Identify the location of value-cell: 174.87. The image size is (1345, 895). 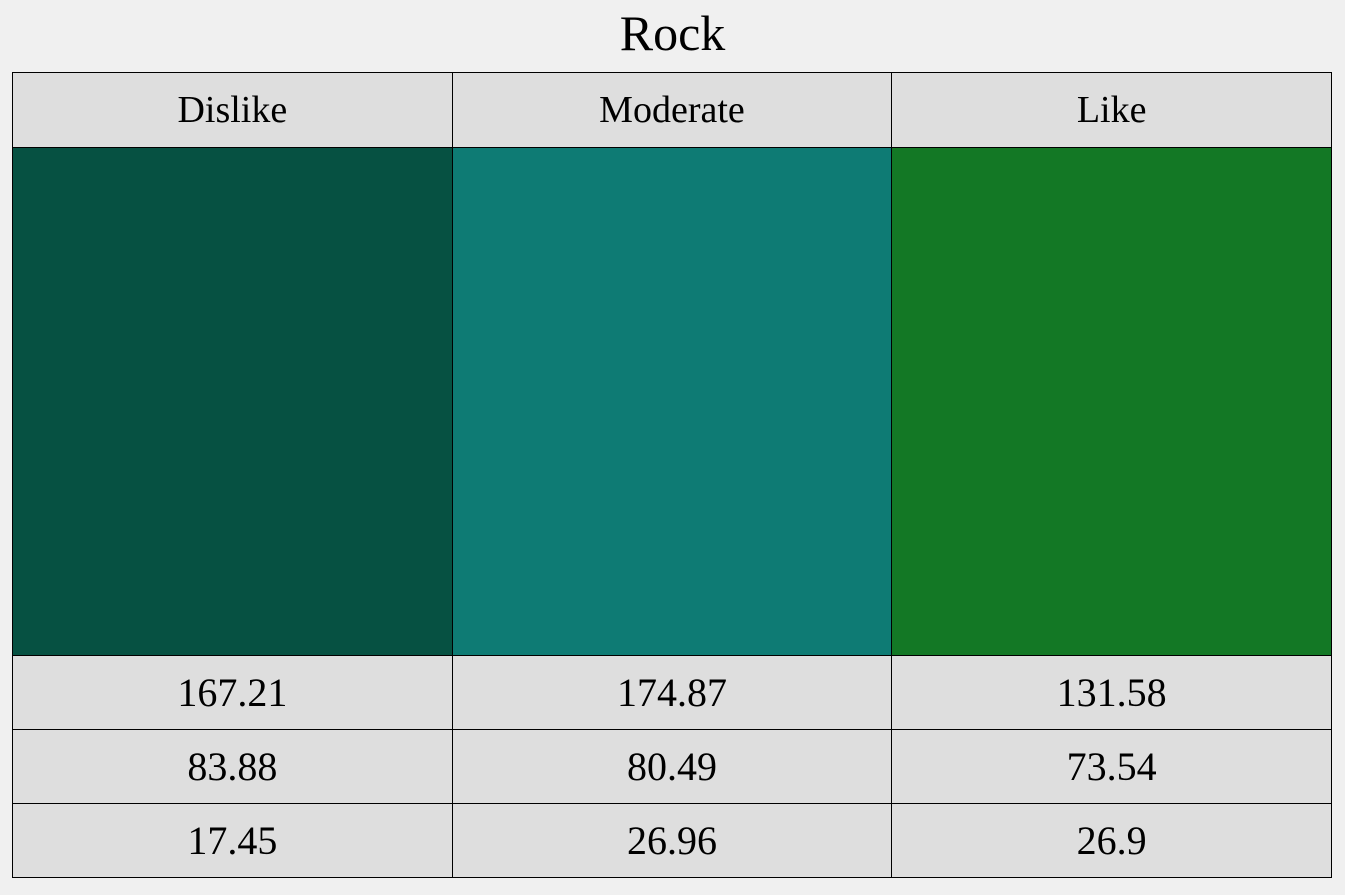
(672, 692).